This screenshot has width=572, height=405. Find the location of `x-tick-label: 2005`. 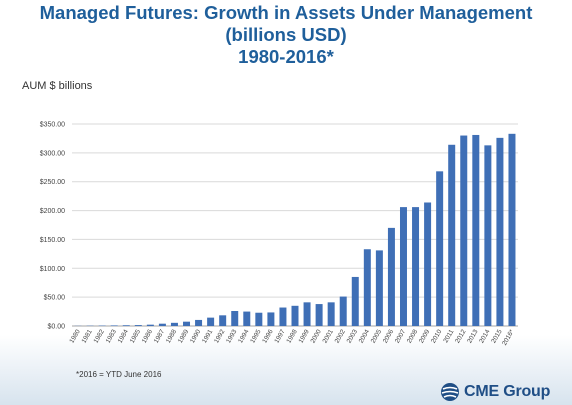

x-tick-label: 2005 is located at coordinates (376, 336).